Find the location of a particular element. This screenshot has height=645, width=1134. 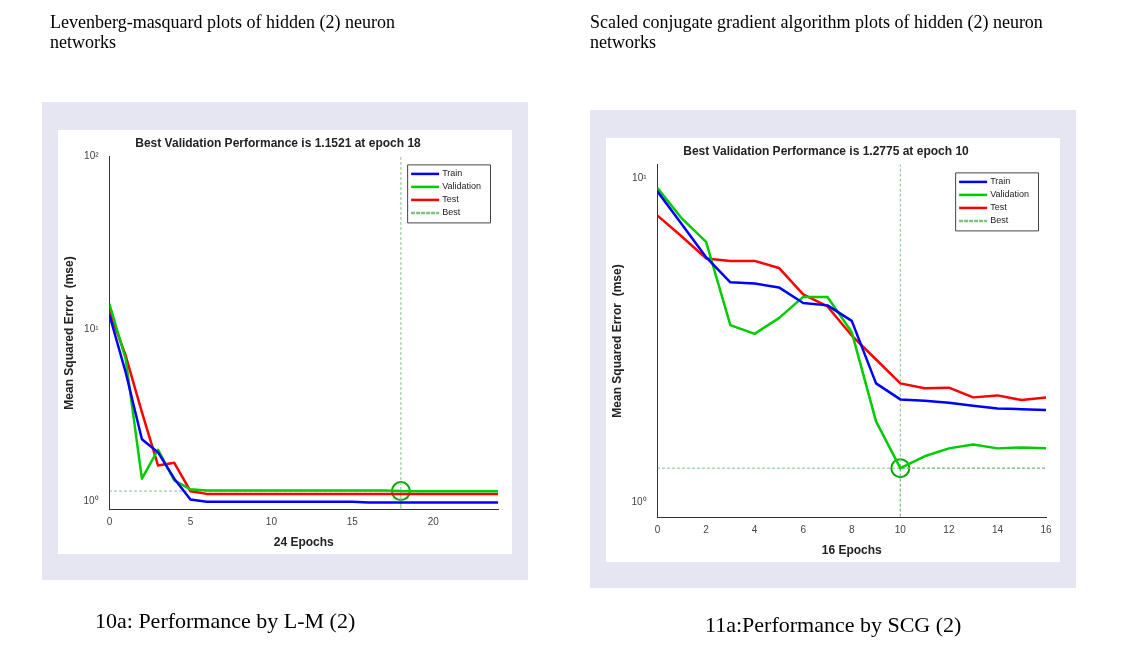

chart-title: Best Validation Performance is 1.1521 at epoch 18 is located at coordinates (278, 142).